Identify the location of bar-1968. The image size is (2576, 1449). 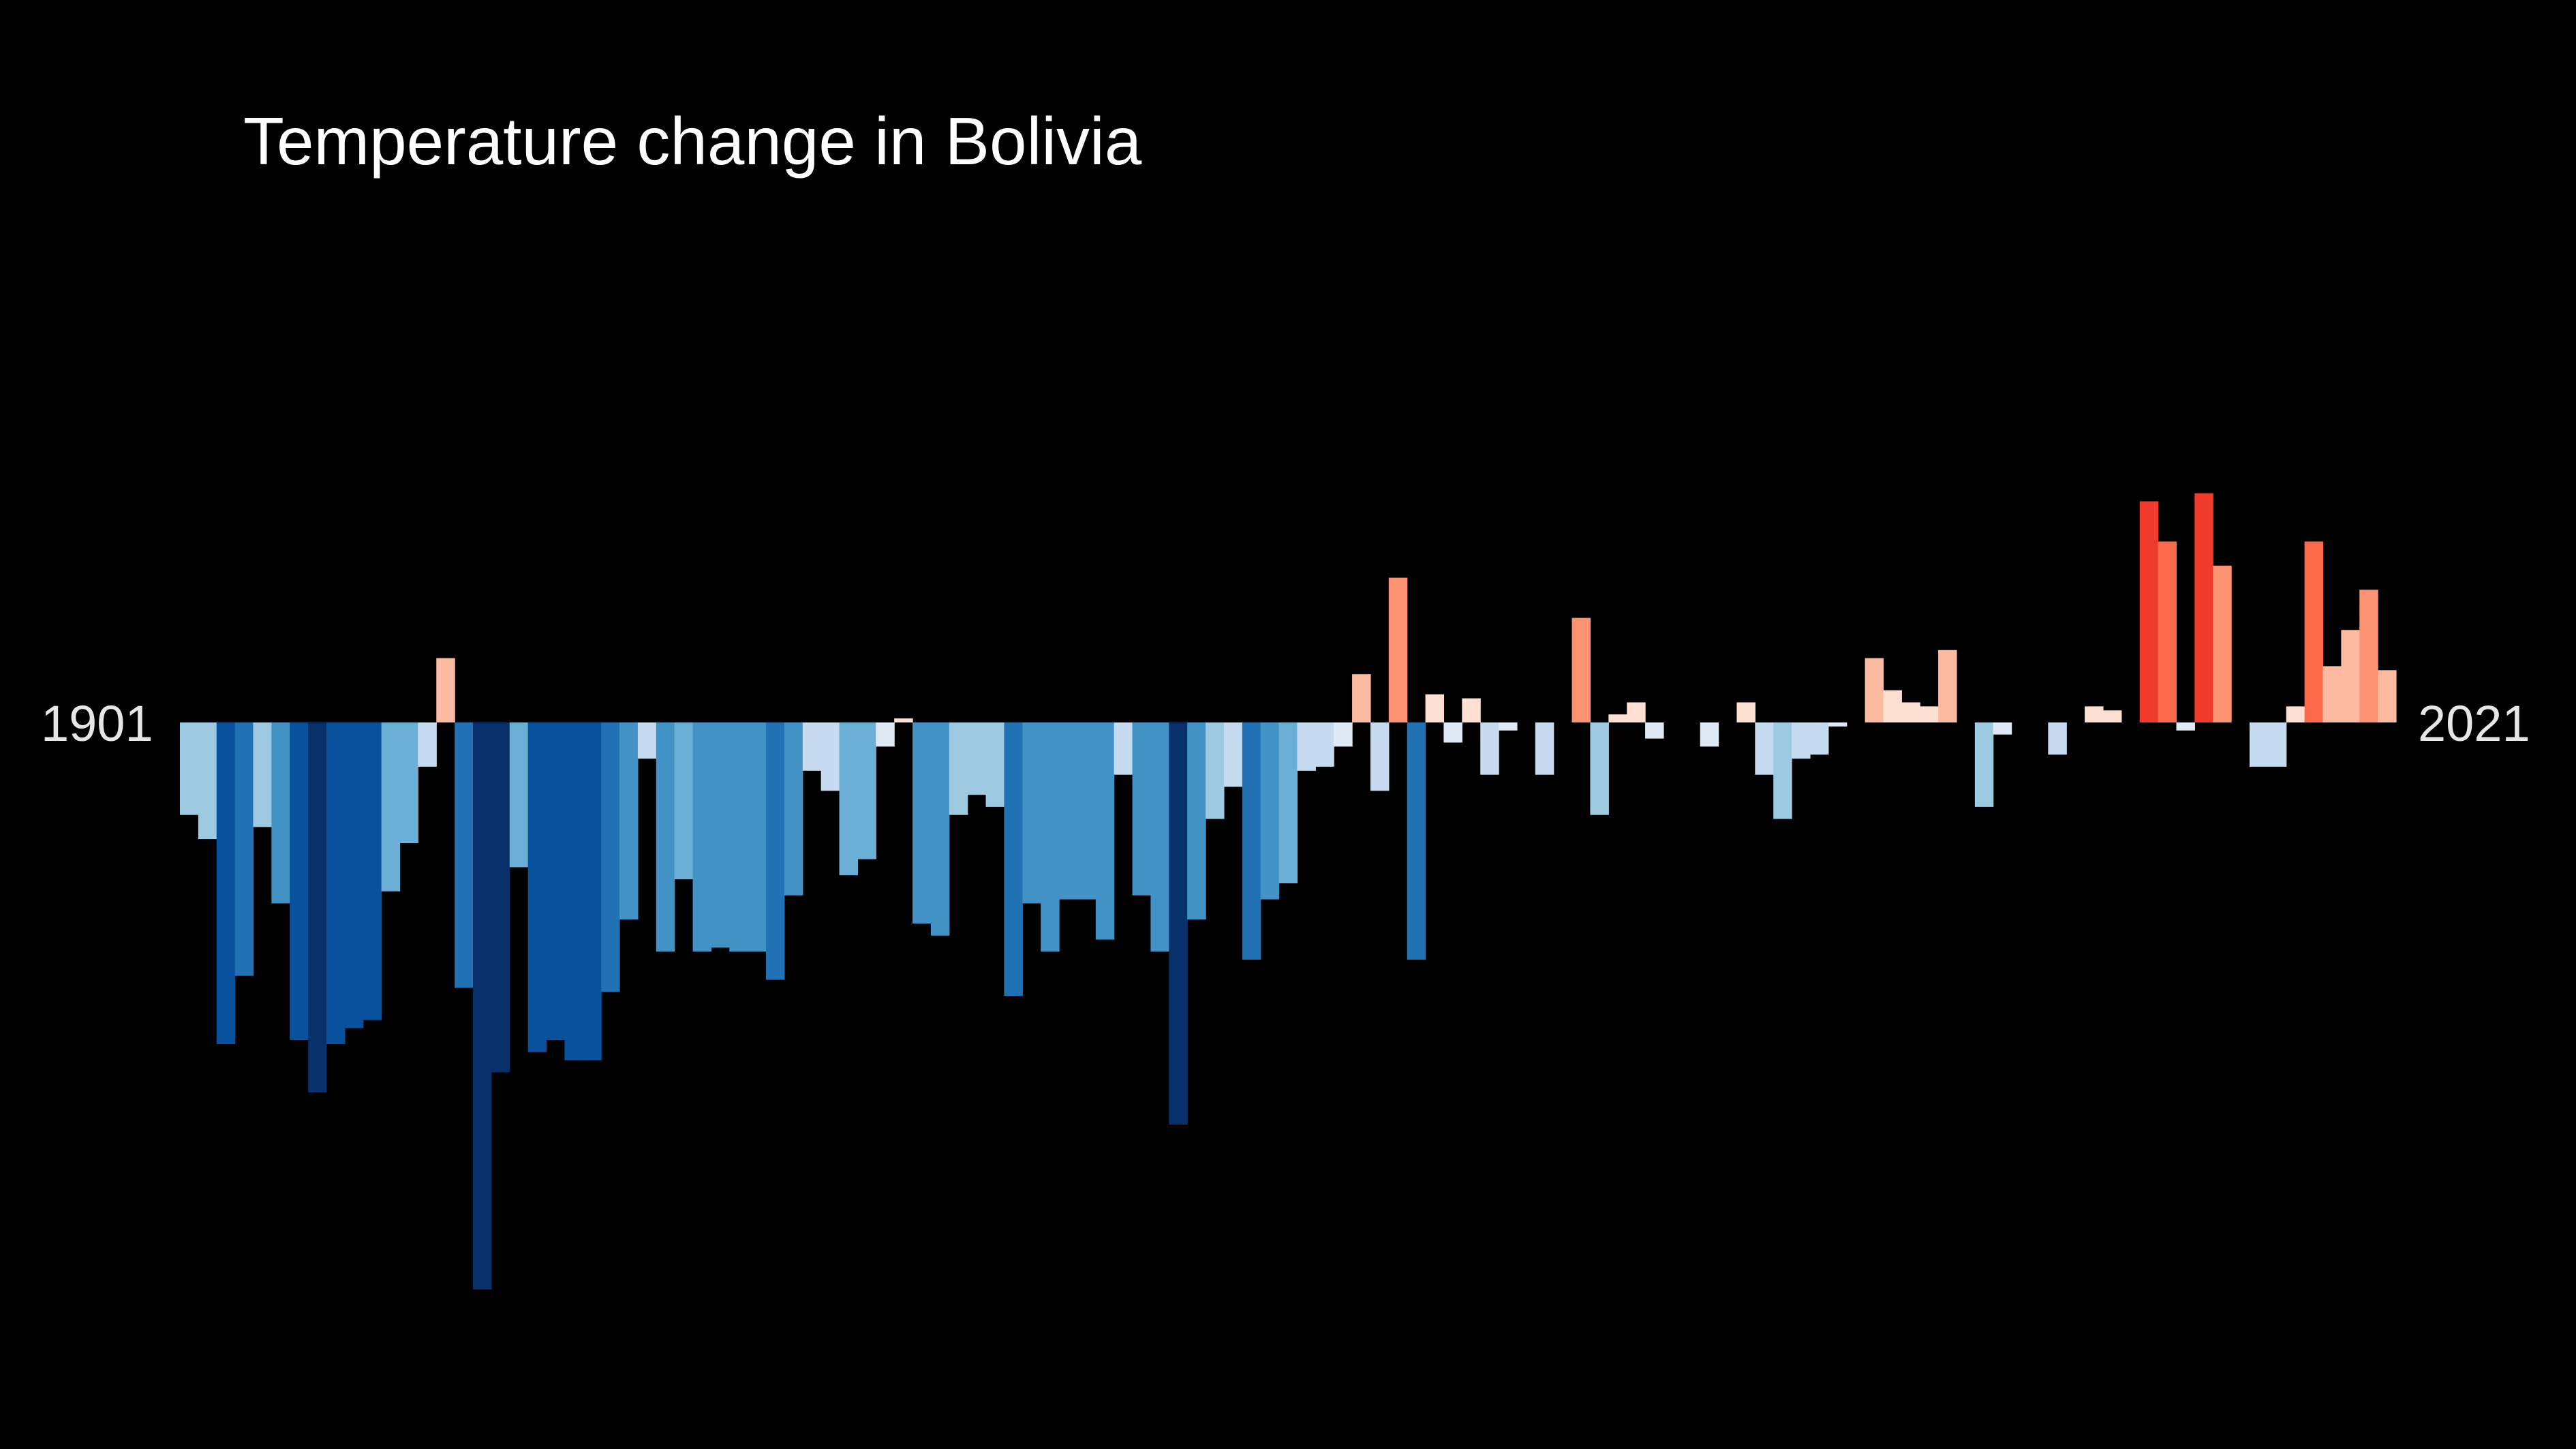
(1417, 841).